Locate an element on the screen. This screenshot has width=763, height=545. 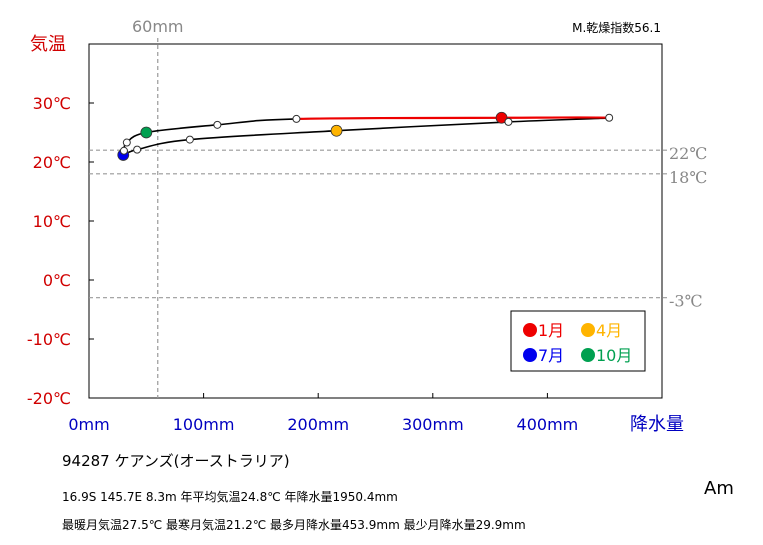
month-points is located at coordinates (365, 136).